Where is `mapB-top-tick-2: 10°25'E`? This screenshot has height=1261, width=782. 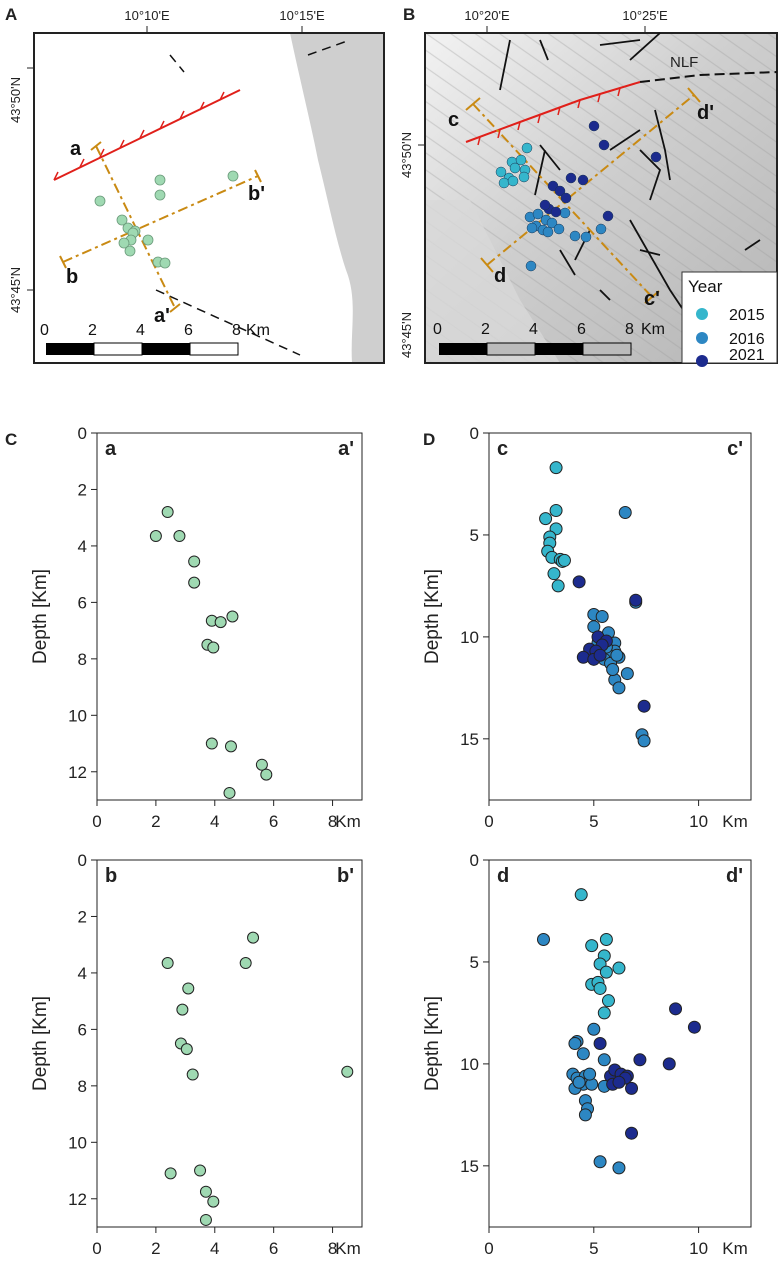 mapB-top-tick-2: 10°25'E is located at coordinates (645, 15).